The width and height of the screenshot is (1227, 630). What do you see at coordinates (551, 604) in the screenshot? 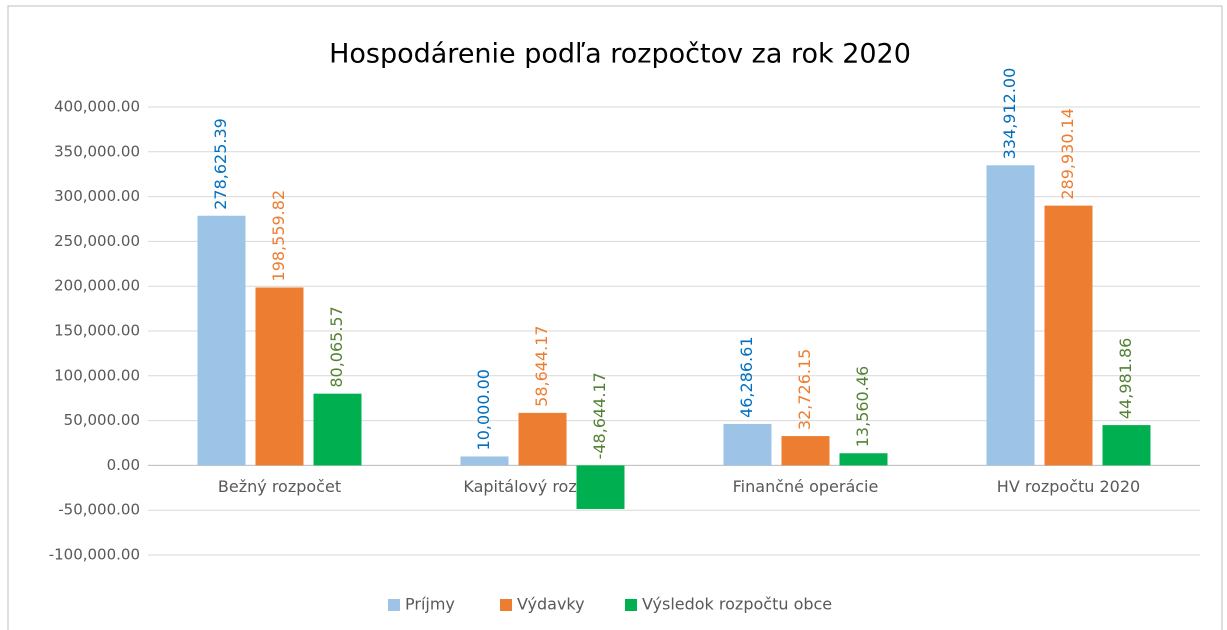
I see `legend-label: Výdavky` at bounding box center [551, 604].